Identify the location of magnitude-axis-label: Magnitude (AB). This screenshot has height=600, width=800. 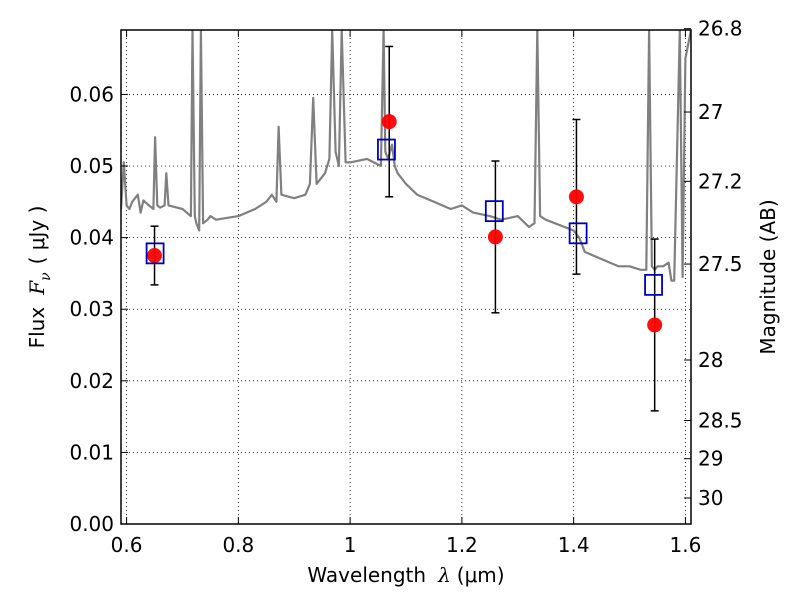
(768, 276).